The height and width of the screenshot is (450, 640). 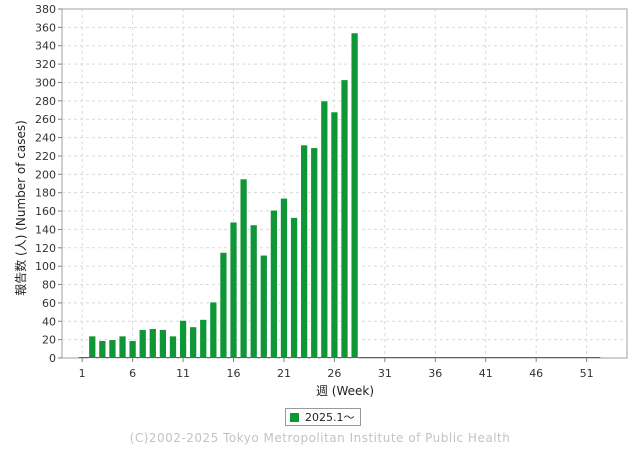 What do you see at coordinates (435, 373) in the screenshot?
I see `x-tick-label: 36` at bounding box center [435, 373].